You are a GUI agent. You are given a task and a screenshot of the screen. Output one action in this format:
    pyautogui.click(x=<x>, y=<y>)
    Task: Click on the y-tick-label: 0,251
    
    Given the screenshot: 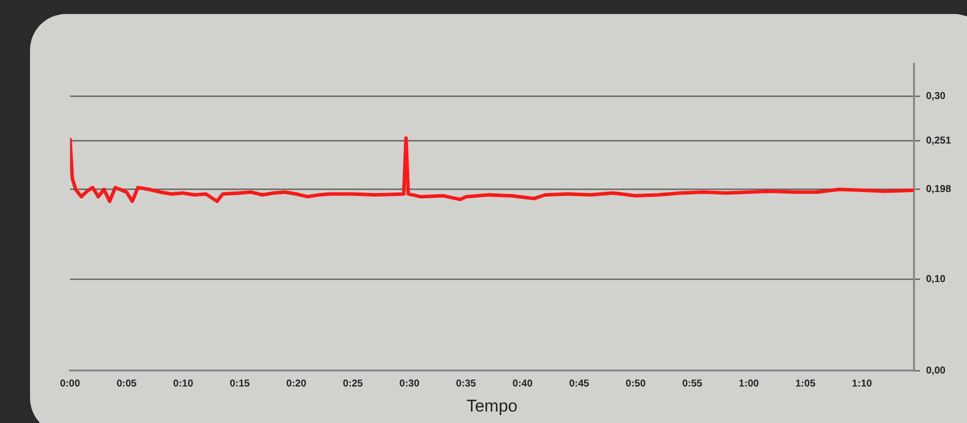 What is the action you would take?
    pyautogui.click(x=939, y=141)
    